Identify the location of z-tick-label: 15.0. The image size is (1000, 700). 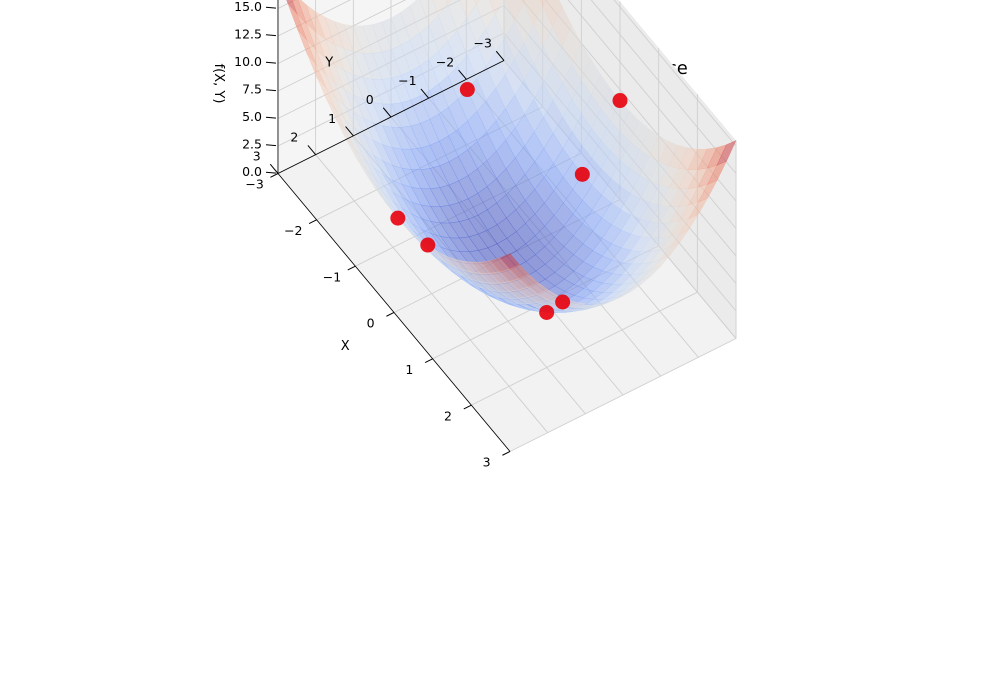
(248, 7).